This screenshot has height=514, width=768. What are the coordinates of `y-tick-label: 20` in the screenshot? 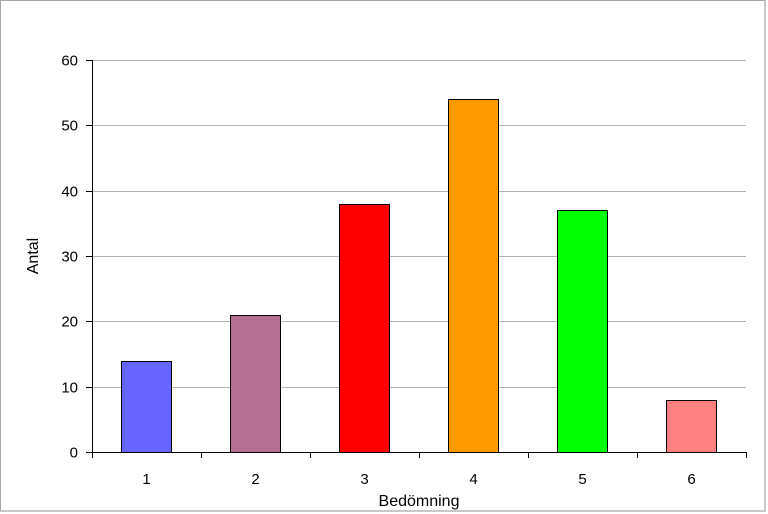 It's located at (69, 322).